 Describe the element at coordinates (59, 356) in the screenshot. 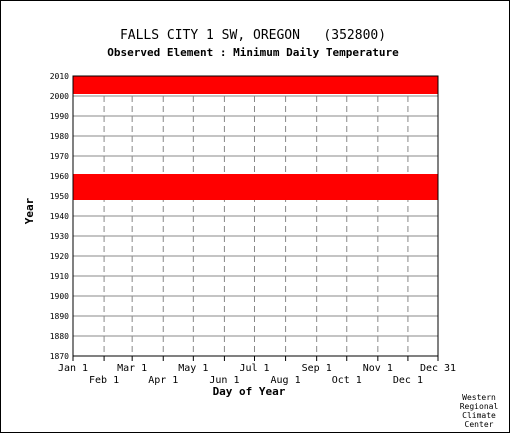

I see `y-tick-label: 1870` at that location.